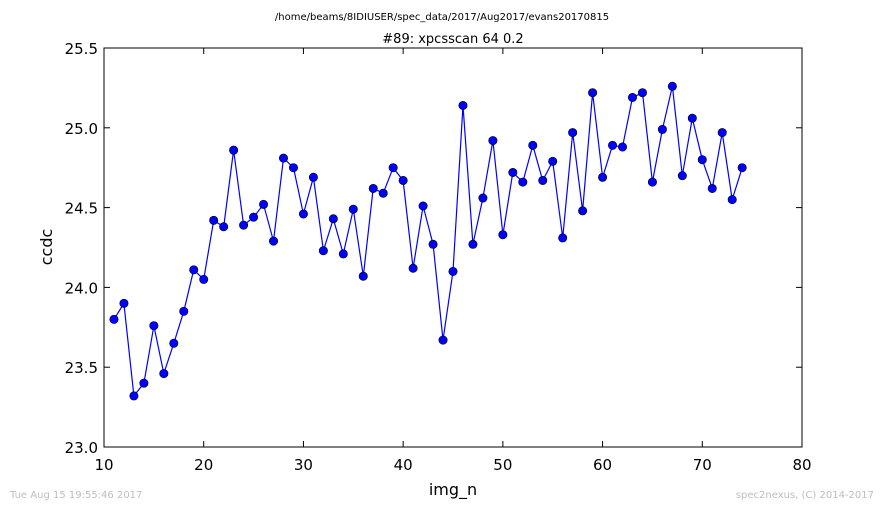 This screenshot has width=884, height=509. What do you see at coordinates (76, 495) in the screenshot?
I see `footer-timestamp: Tue Aug 15 19:55:46 2017` at bounding box center [76, 495].